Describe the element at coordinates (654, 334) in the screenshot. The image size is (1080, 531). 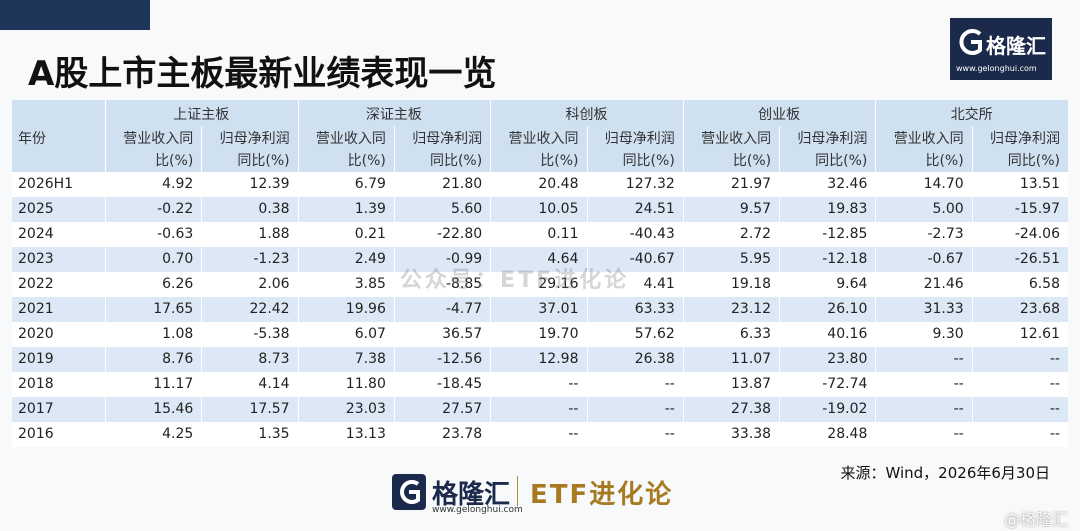
I see `value-cell: 57.62` at that location.